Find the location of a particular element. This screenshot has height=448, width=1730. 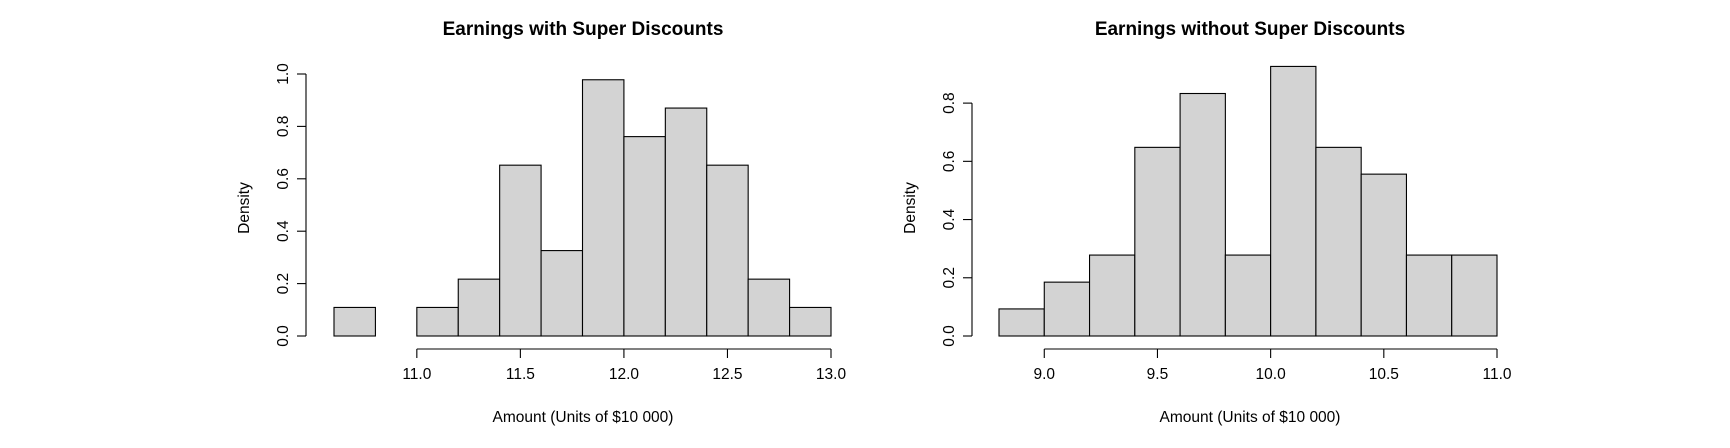

chart-title: Earnings with Super Discounts is located at coordinates (583, 29).